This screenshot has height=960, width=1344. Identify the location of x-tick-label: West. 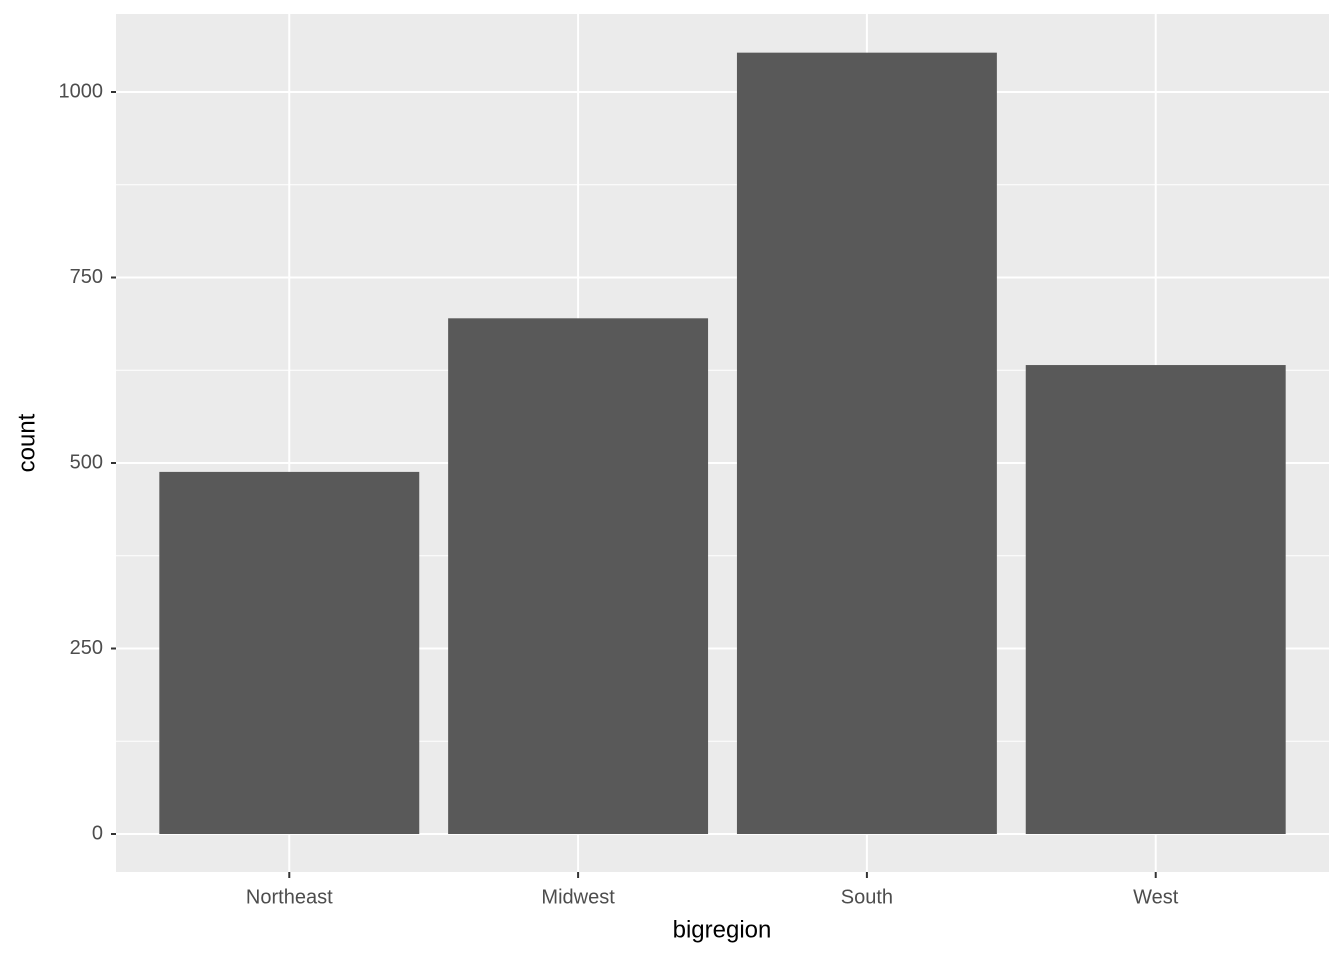
(1156, 897).